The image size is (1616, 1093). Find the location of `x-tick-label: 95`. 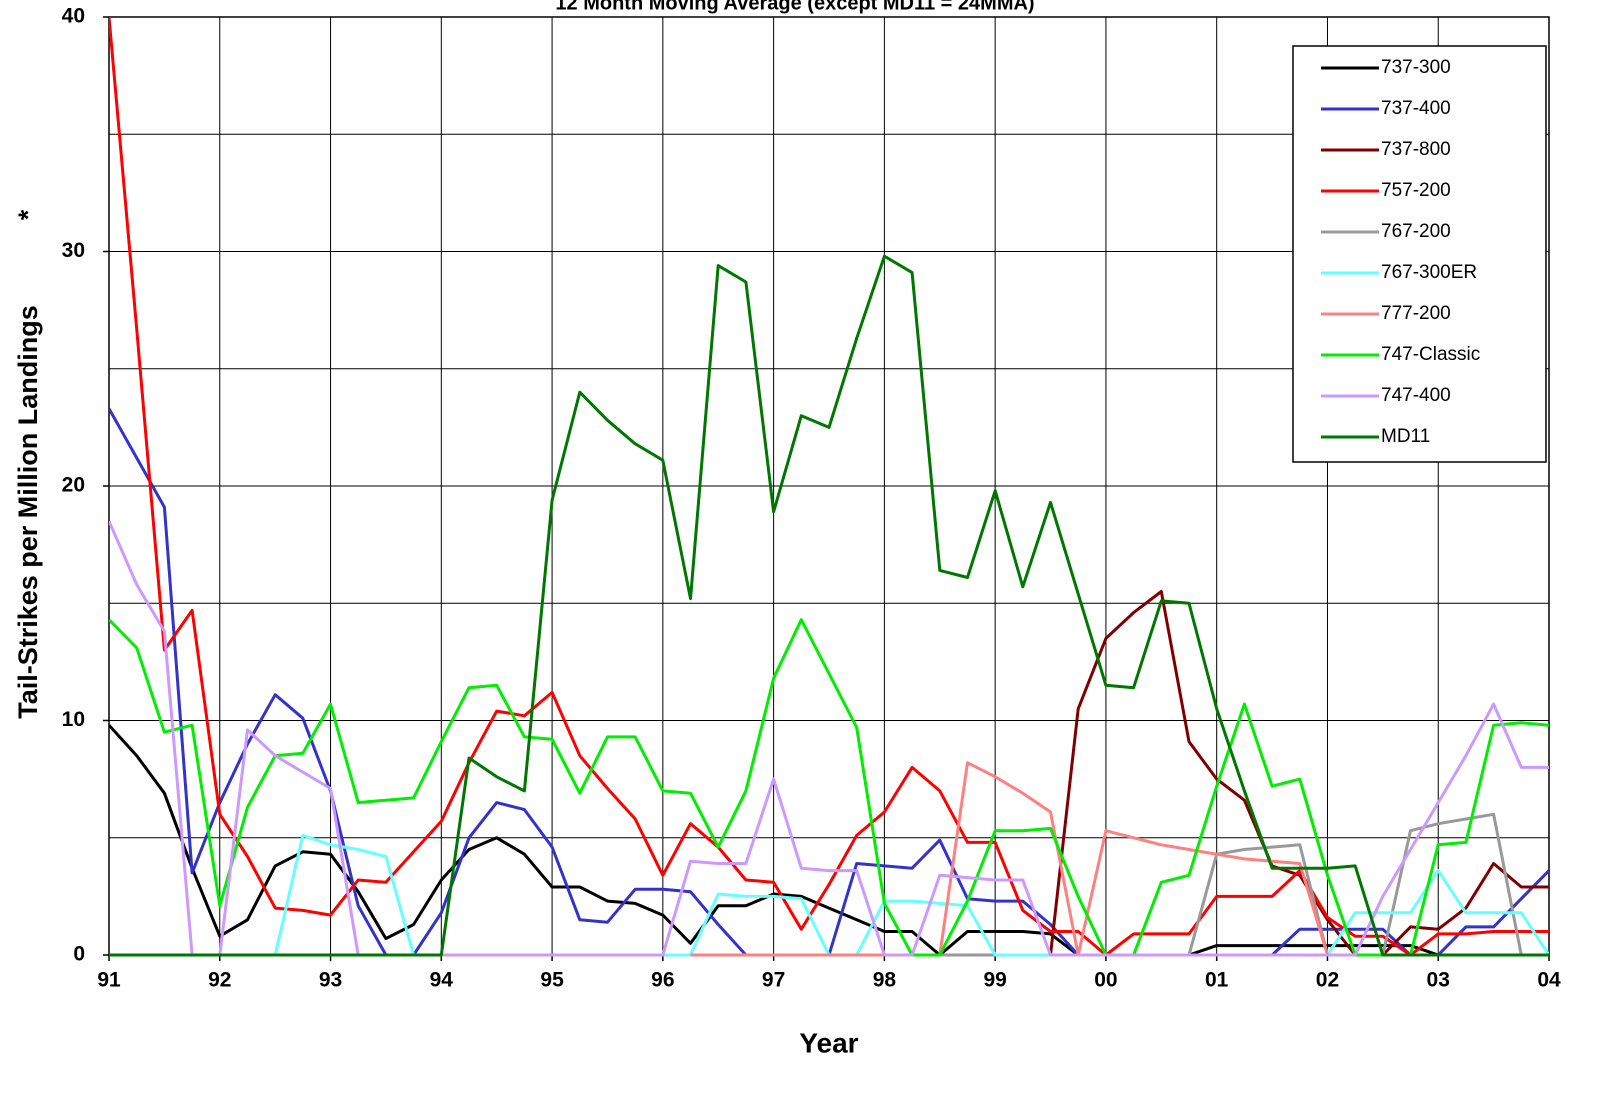

x-tick-label: 95 is located at coordinates (552, 980).